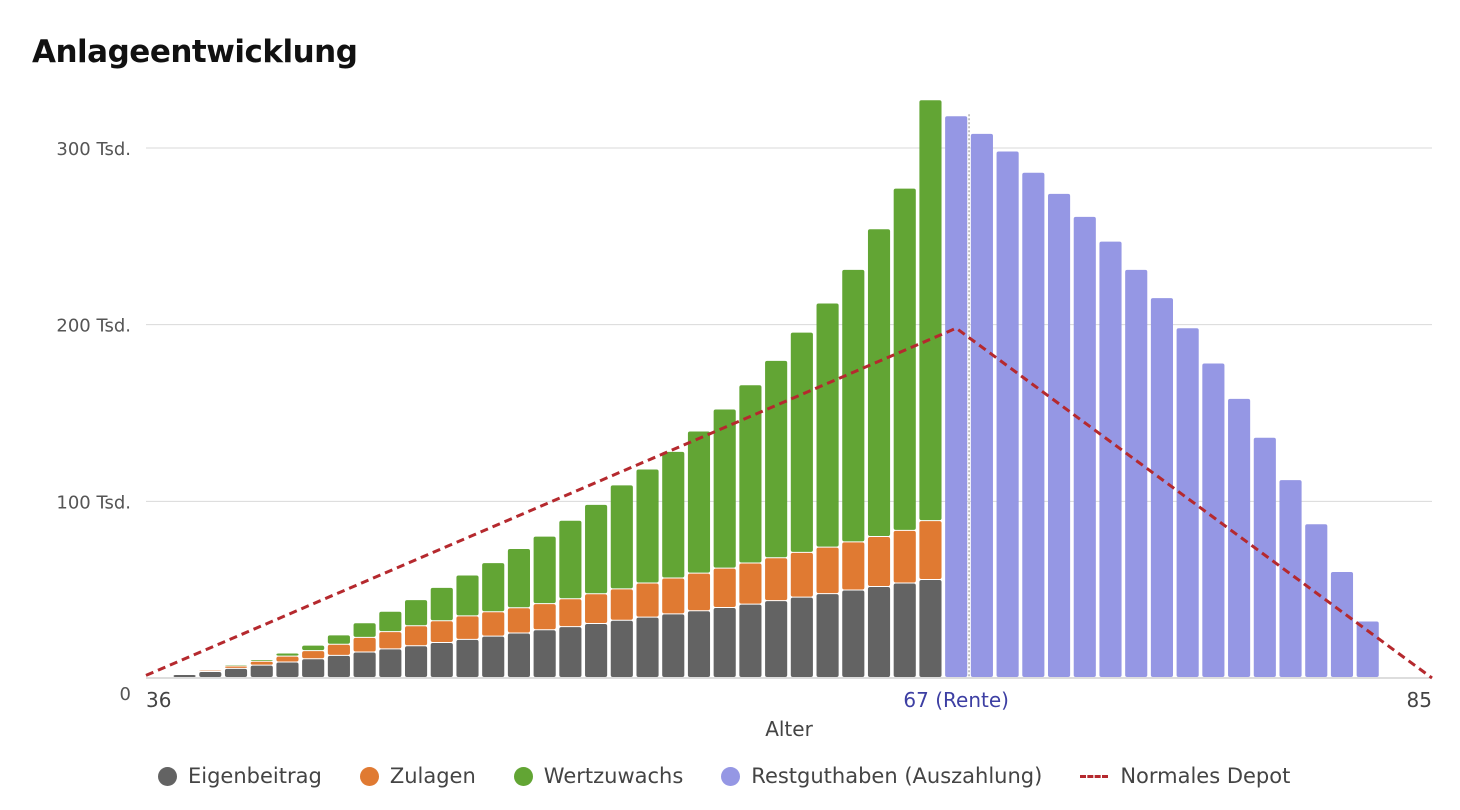 The image size is (1460, 810). I want to click on x-tick-label-retirement: 67 (Rente), so click(956, 700).